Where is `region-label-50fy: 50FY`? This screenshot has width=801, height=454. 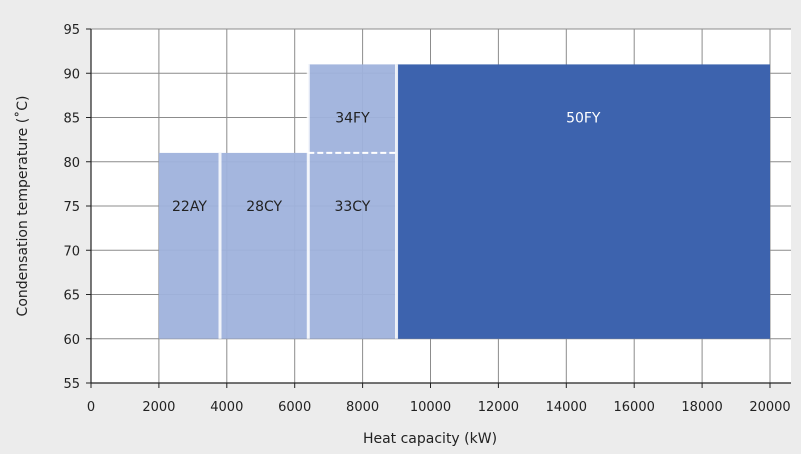
region-label-50fy: 50FY is located at coordinates (583, 119).